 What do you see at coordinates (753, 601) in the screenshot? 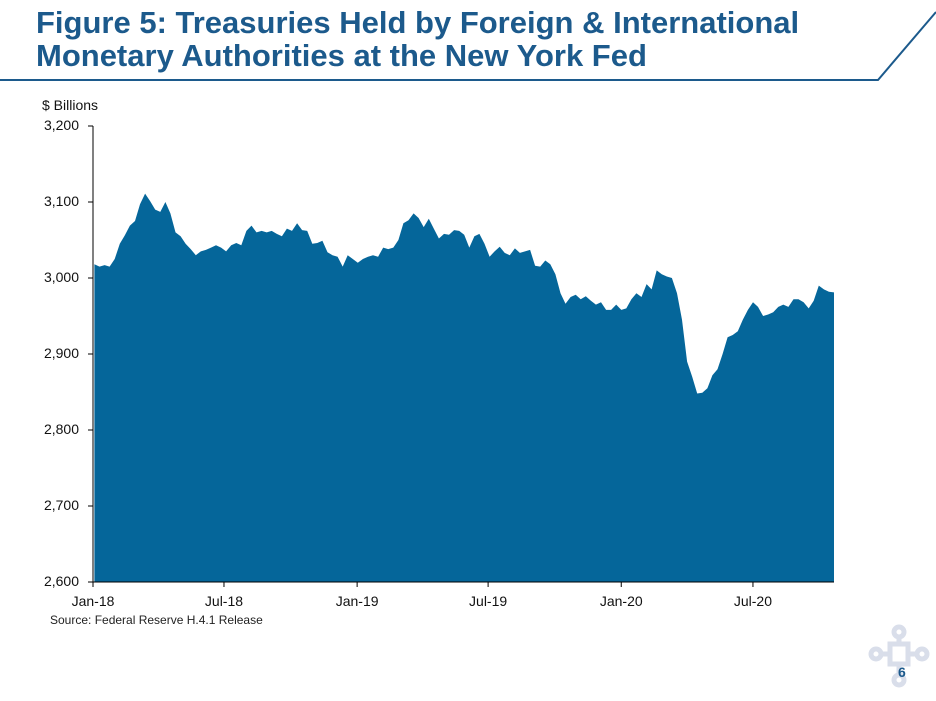
I see `x-tick-label: Jul-20` at bounding box center [753, 601].